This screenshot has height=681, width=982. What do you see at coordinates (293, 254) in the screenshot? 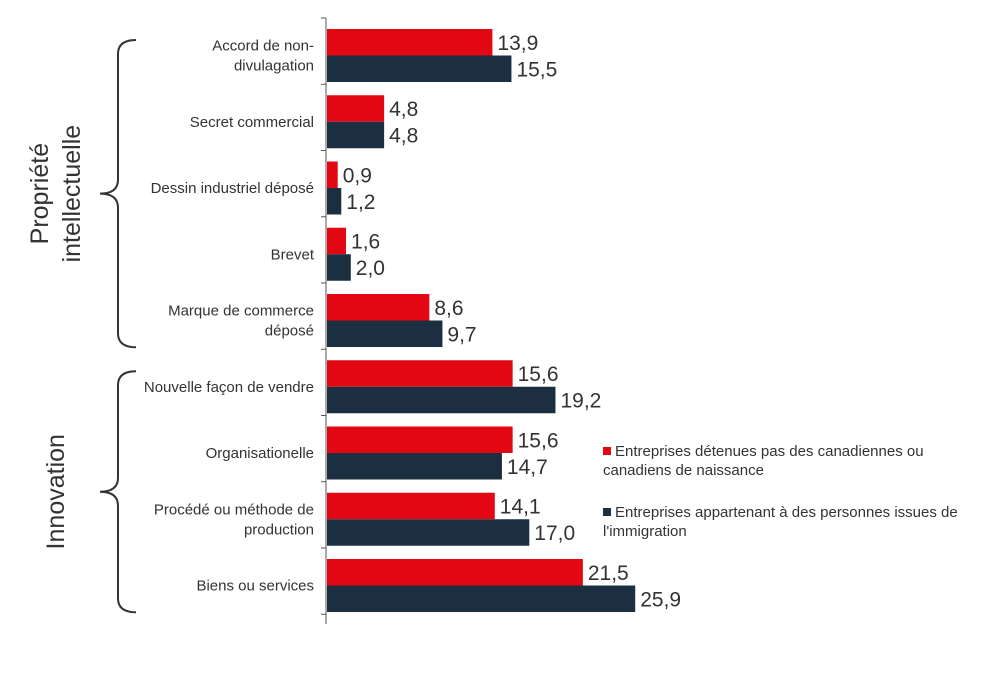
I see `category-label: Brevet` at bounding box center [293, 254].